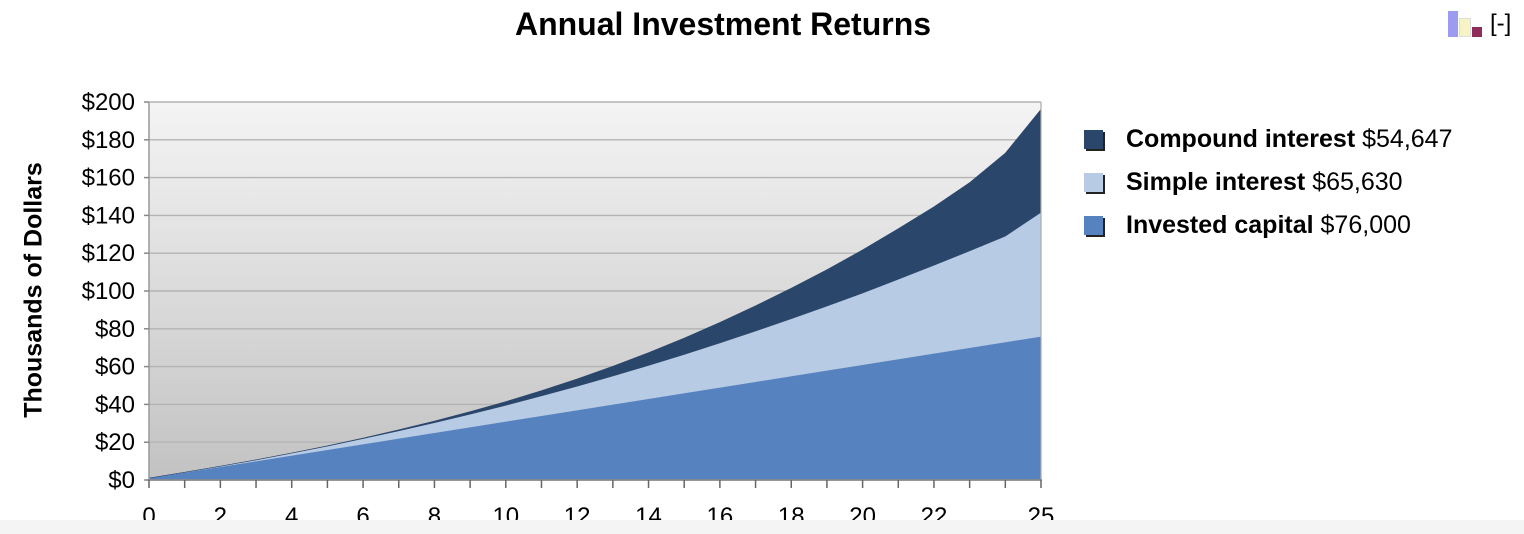 This screenshot has height=534, width=1524. I want to click on y-tick-label: $200, so click(108, 102).